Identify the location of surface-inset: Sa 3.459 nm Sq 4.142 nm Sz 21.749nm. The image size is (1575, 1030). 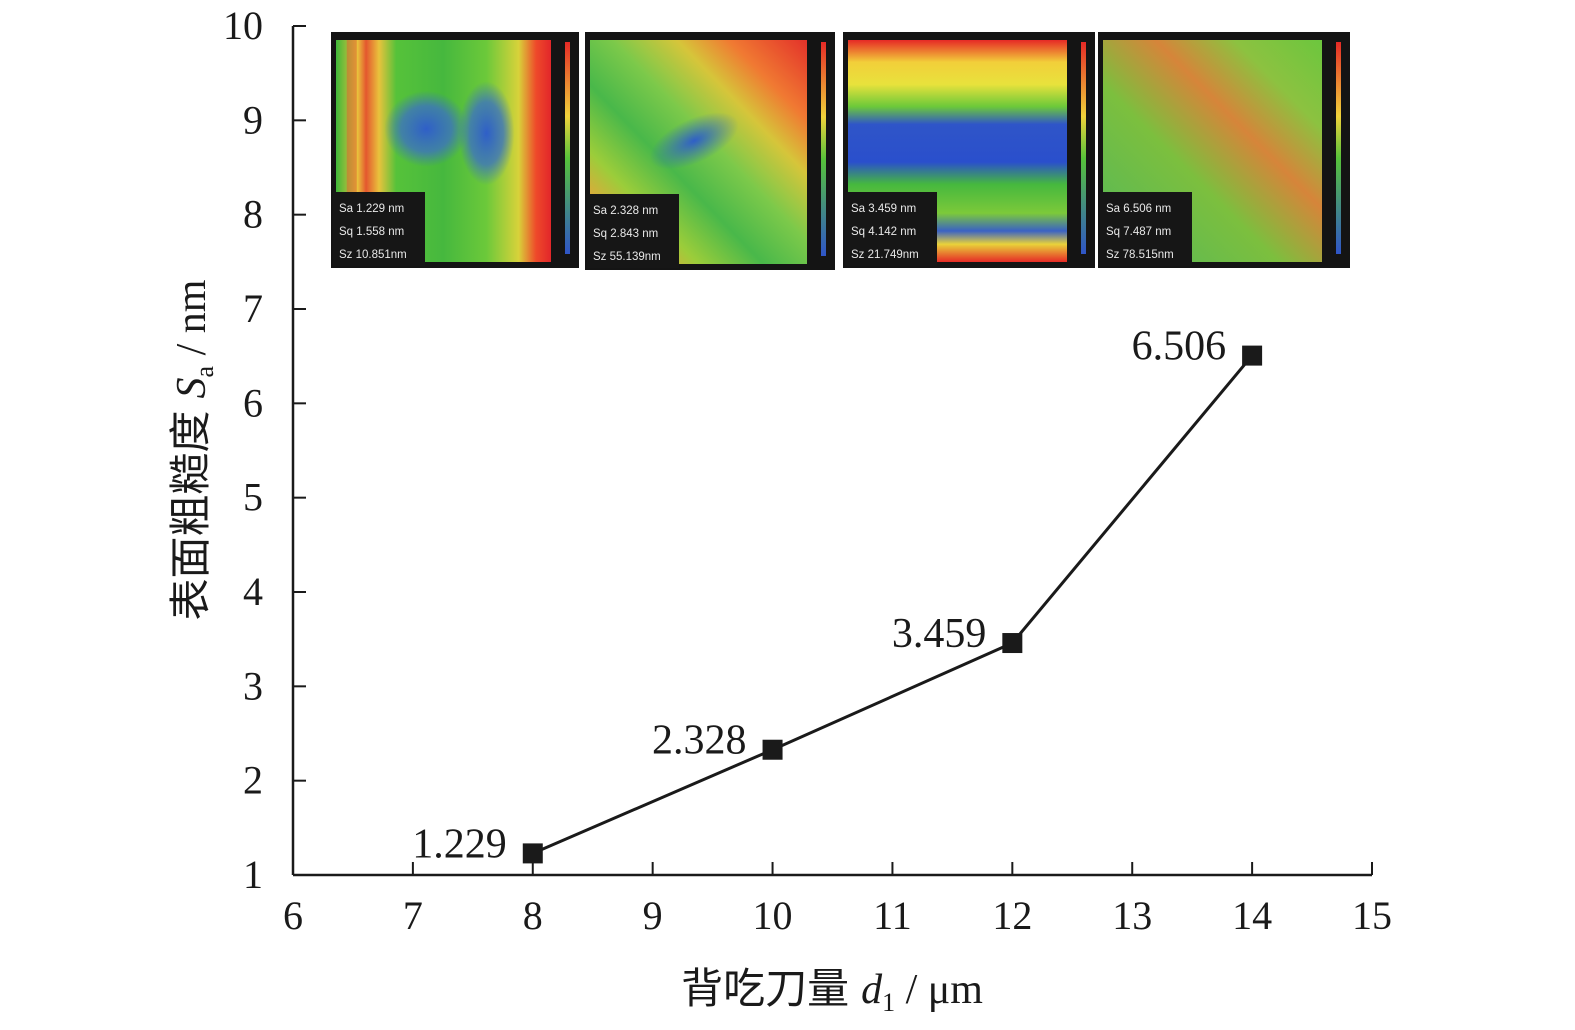
(969, 150).